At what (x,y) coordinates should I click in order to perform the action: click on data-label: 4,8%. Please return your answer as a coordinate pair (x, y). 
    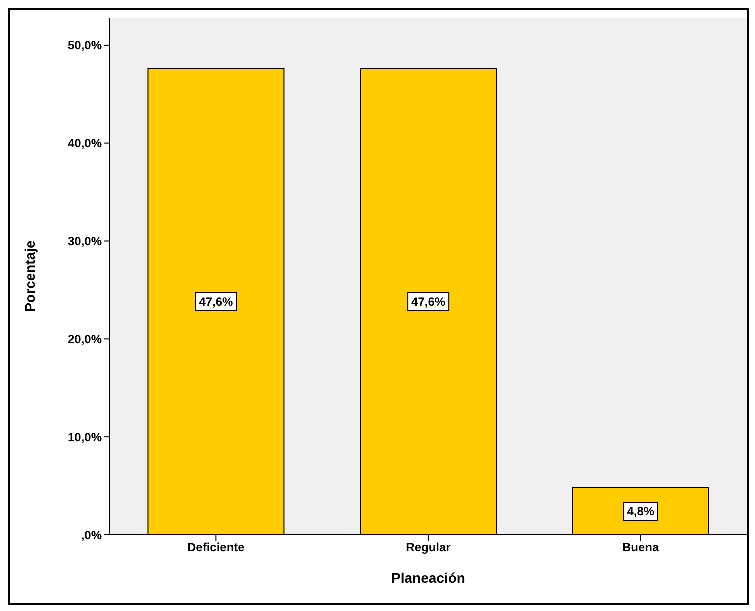
    Looking at the image, I should click on (641, 511).